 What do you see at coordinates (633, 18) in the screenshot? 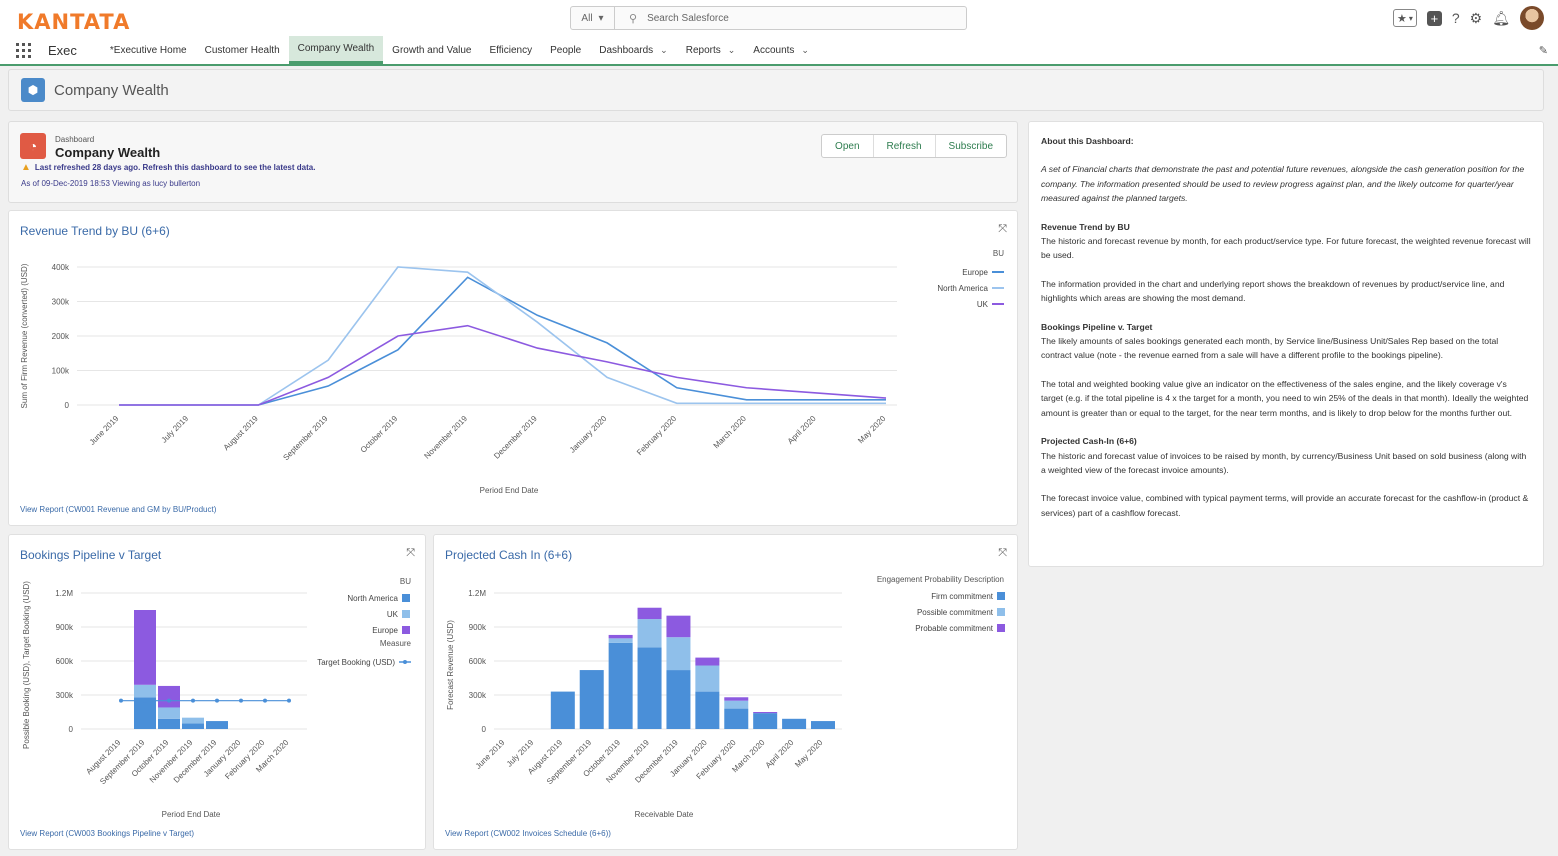
I see `search-icon: ⚲` at bounding box center [633, 18].